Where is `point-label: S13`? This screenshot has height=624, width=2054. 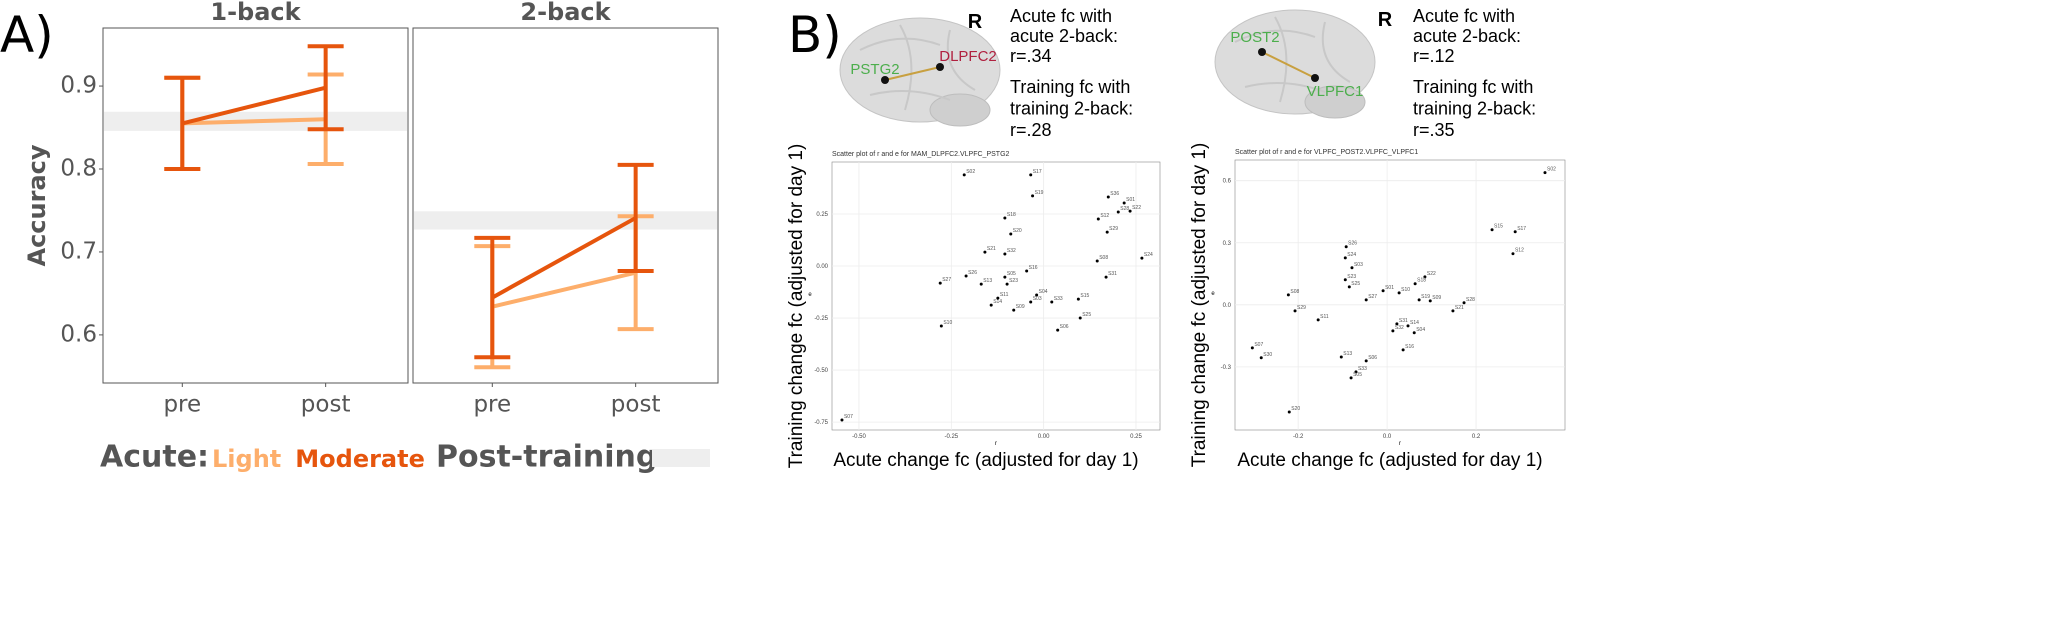
point-label: S13 is located at coordinates (1347, 354).